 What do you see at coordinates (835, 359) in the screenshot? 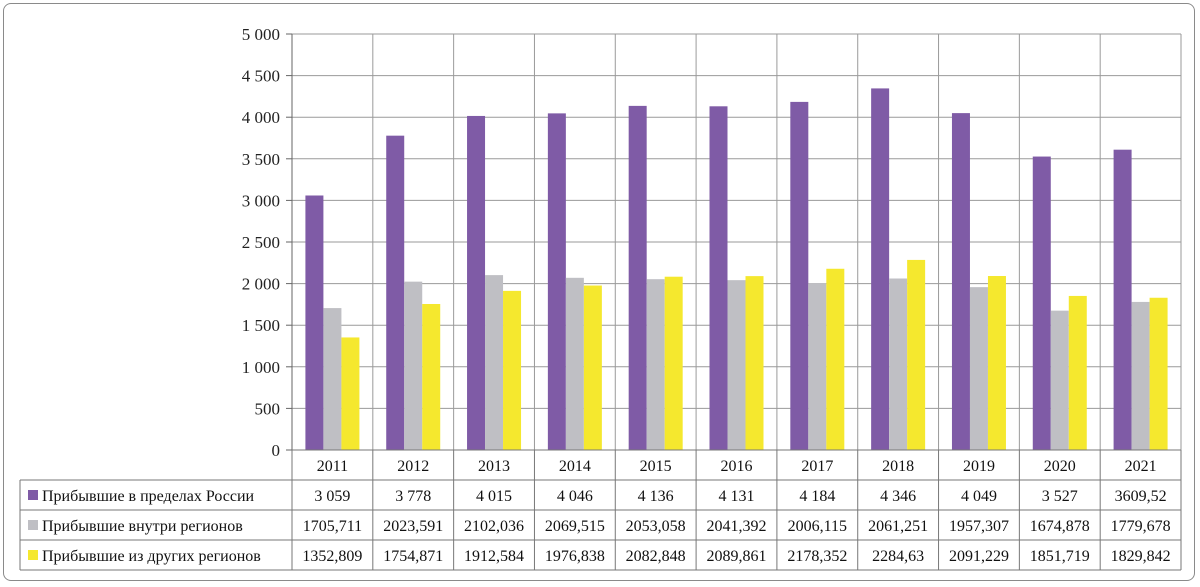
I see `bar-3-2017` at bounding box center [835, 359].